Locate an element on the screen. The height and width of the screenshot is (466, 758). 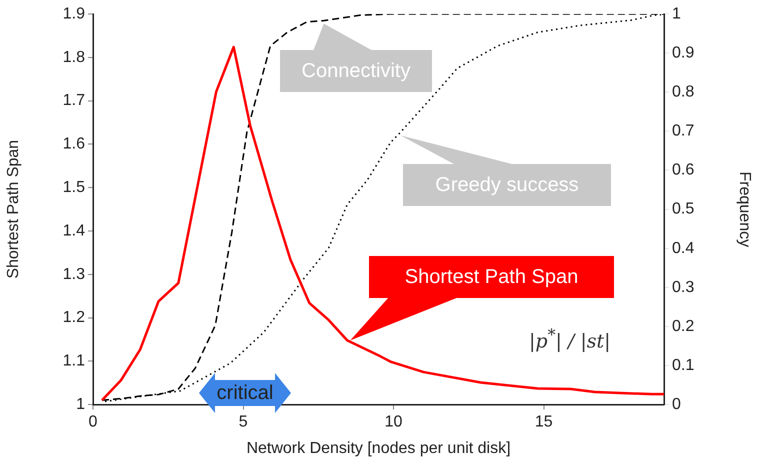
text: Shortest Path Span is located at coordinates (491, 277).